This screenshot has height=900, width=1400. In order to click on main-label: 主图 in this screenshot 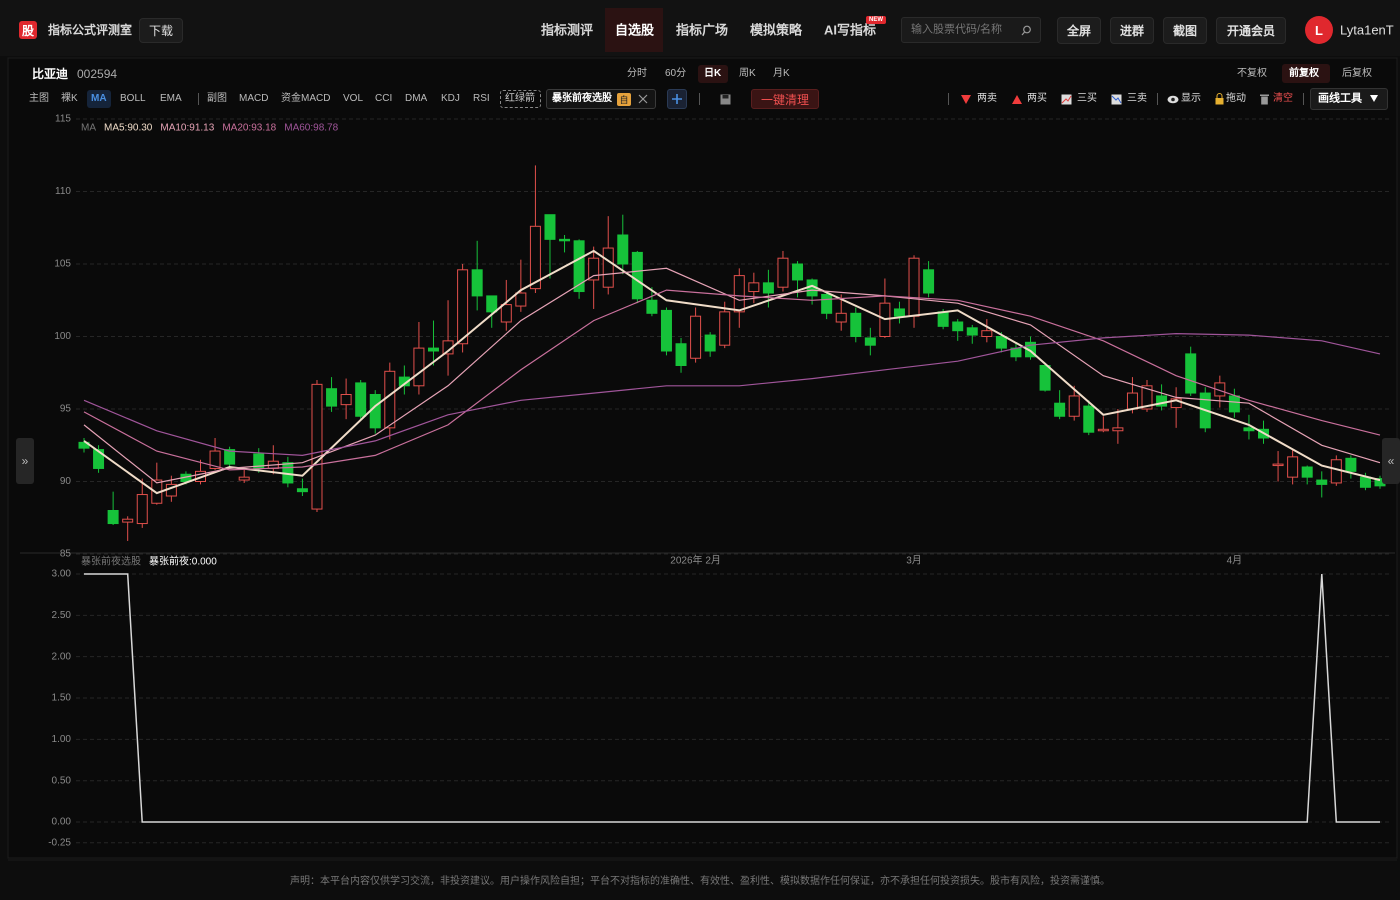, I will do `click(39, 98)`.